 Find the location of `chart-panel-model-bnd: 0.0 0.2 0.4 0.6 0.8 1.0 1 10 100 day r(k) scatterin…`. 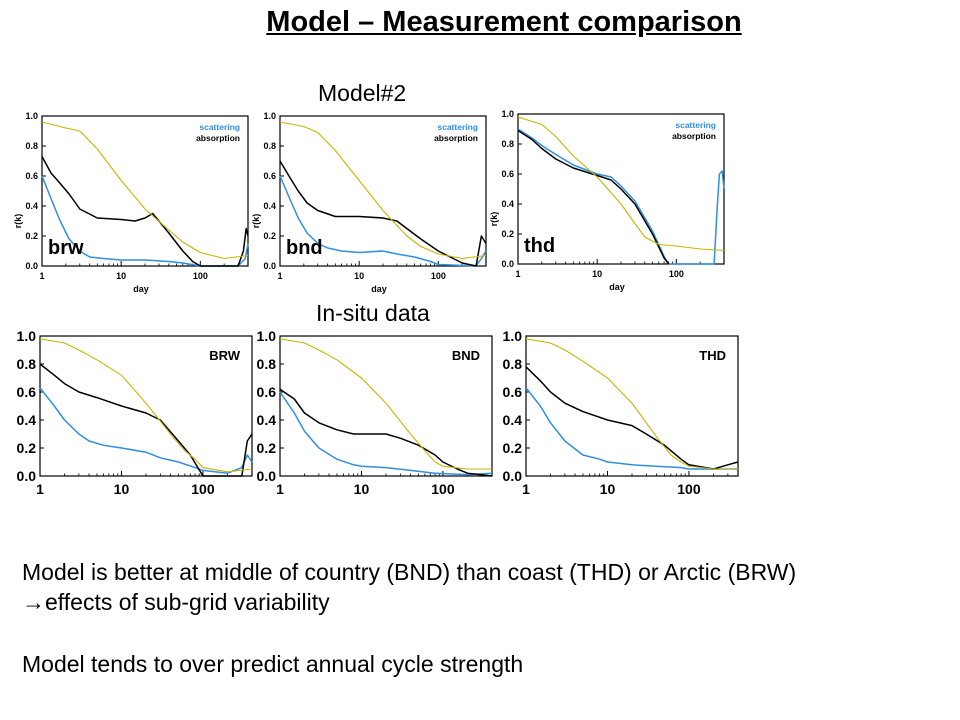

chart-panel-model-bnd: 0.0 0.2 0.4 0.6 0.8 1.0 1 10 100 day r(k) scatterin… is located at coordinates (368, 204).